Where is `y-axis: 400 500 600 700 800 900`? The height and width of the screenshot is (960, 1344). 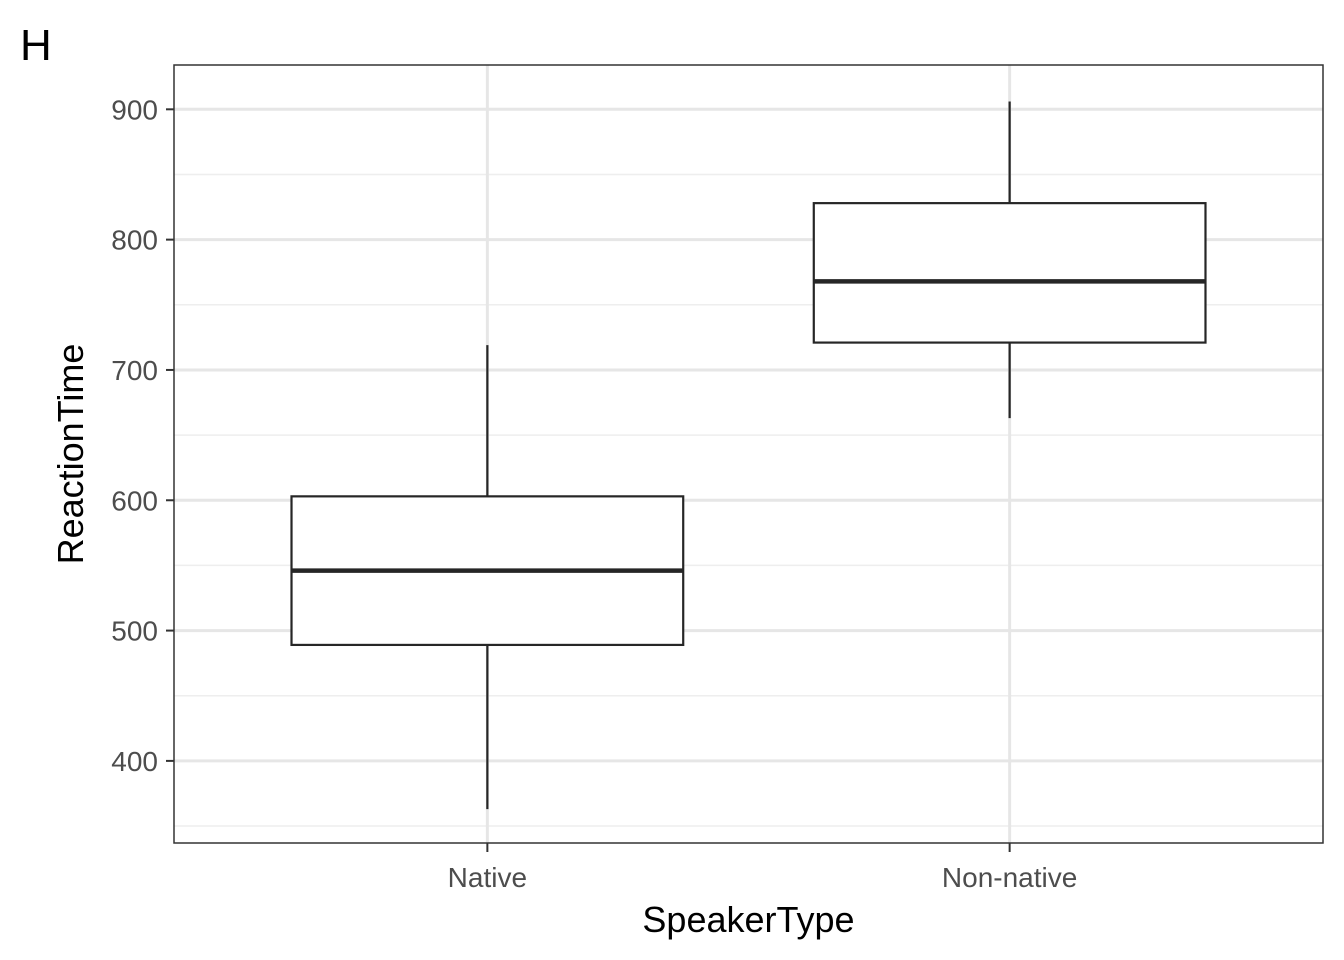
y-axis: 400 500 600 700 800 900 is located at coordinates (142, 435).